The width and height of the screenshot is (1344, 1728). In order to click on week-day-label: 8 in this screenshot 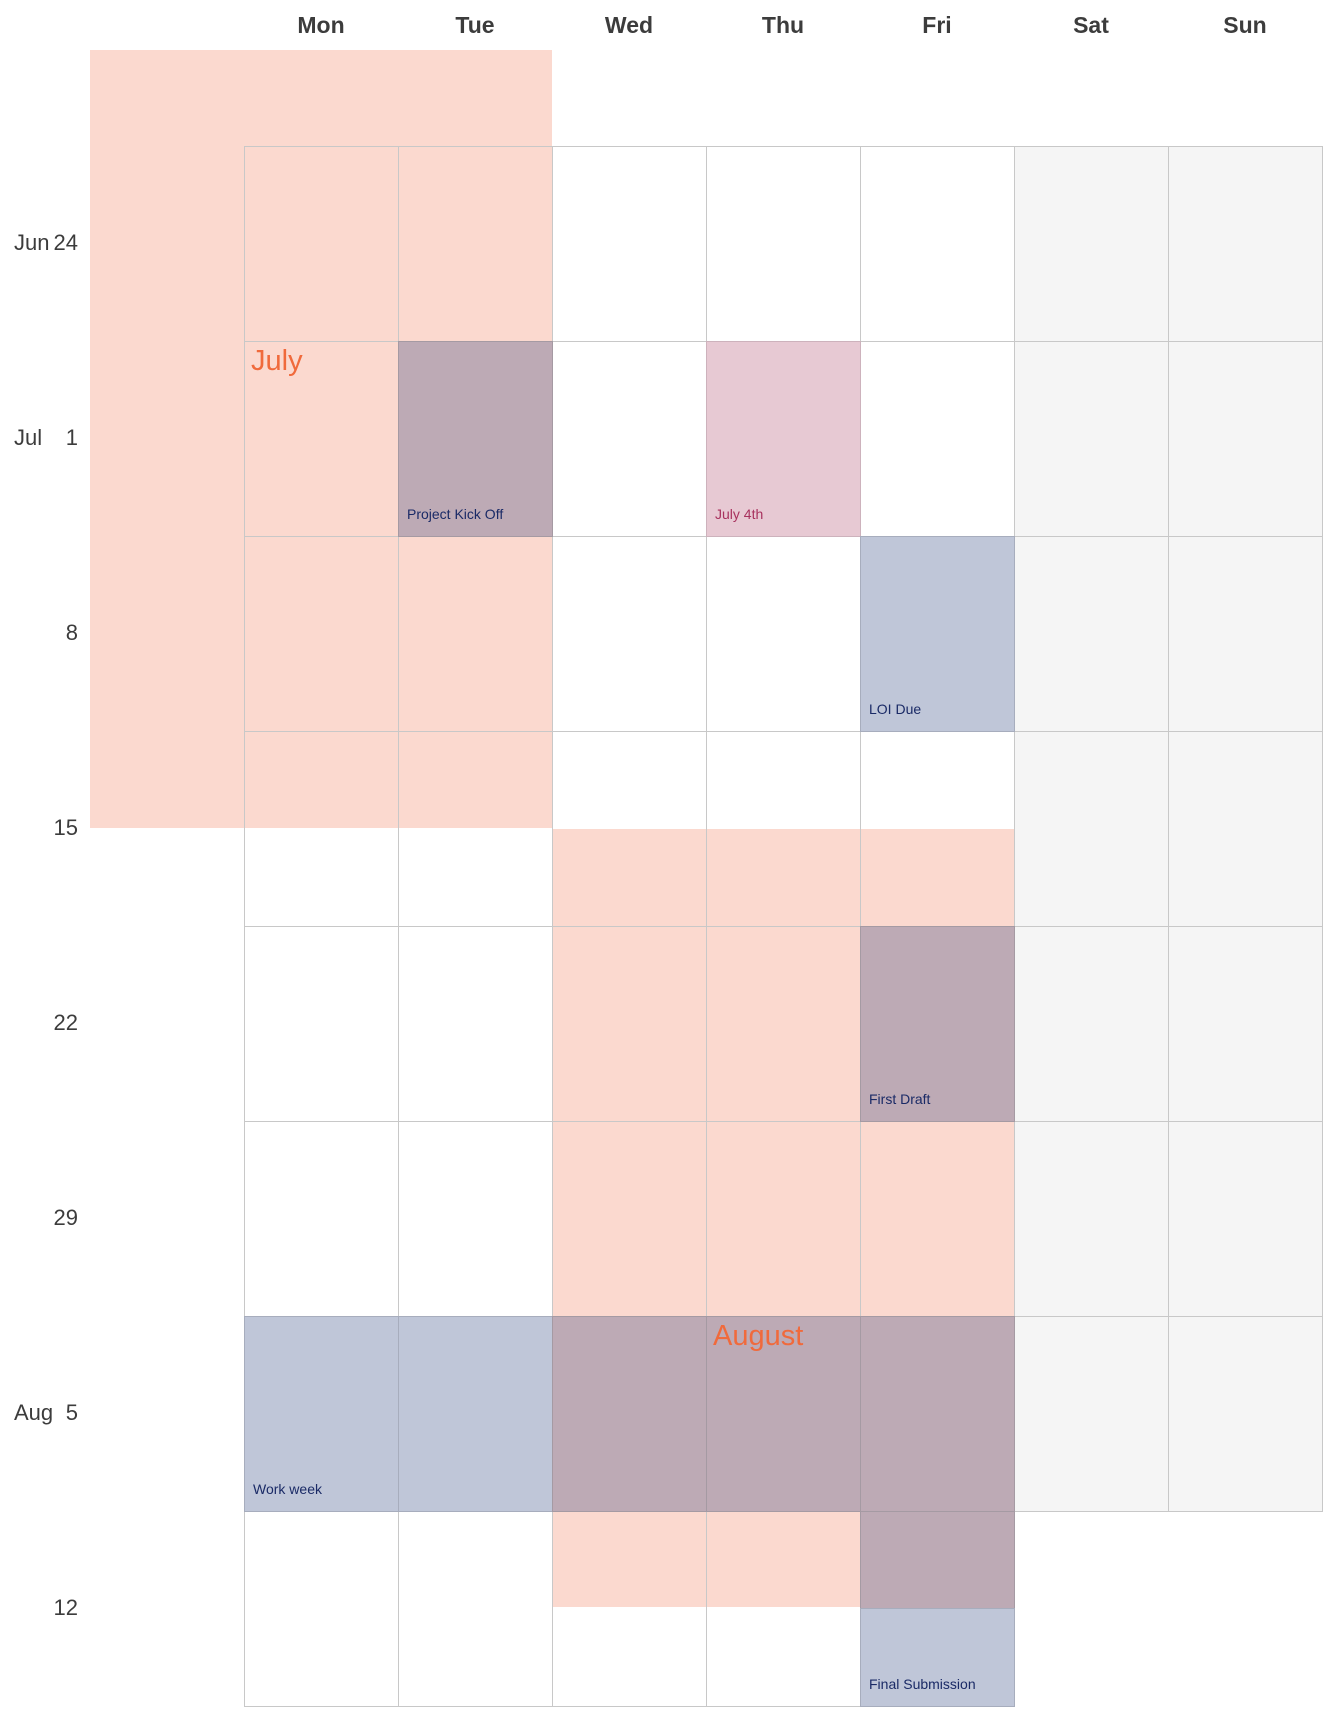, I will do `click(71, 632)`.